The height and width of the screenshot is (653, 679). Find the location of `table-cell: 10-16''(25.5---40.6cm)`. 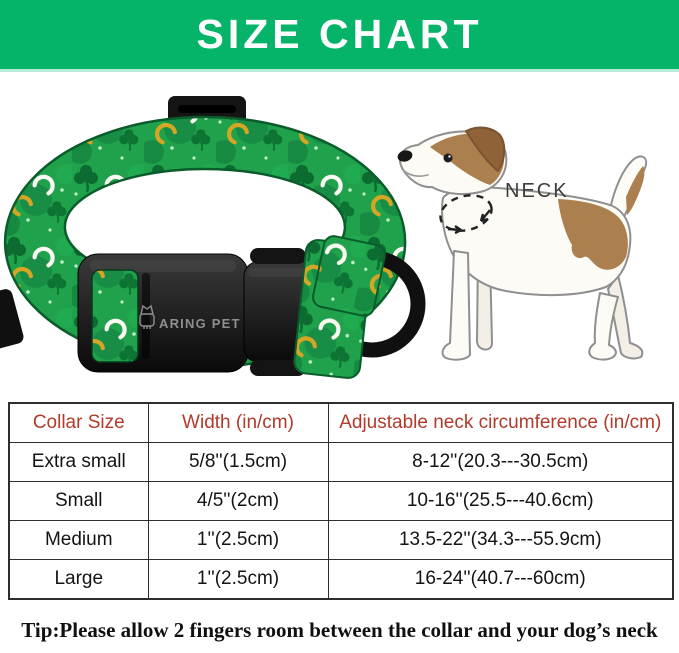

table-cell: 10-16''(25.5---40.6cm) is located at coordinates (500, 501).